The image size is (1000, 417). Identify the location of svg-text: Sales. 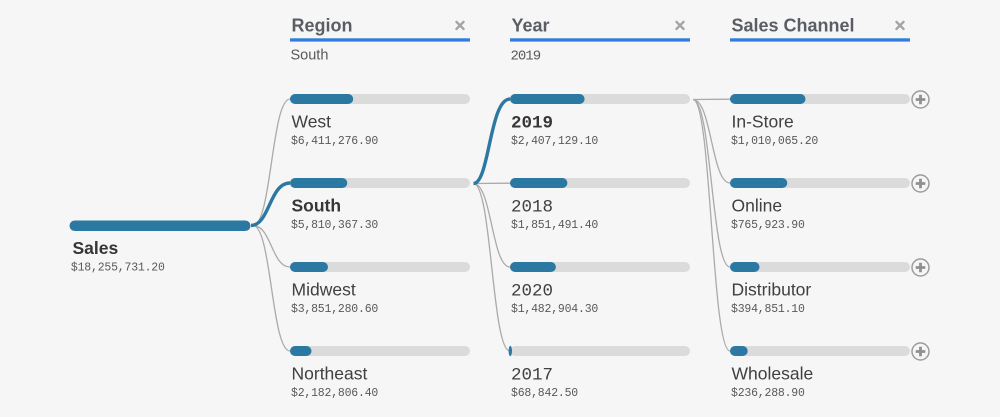
(96, 248).